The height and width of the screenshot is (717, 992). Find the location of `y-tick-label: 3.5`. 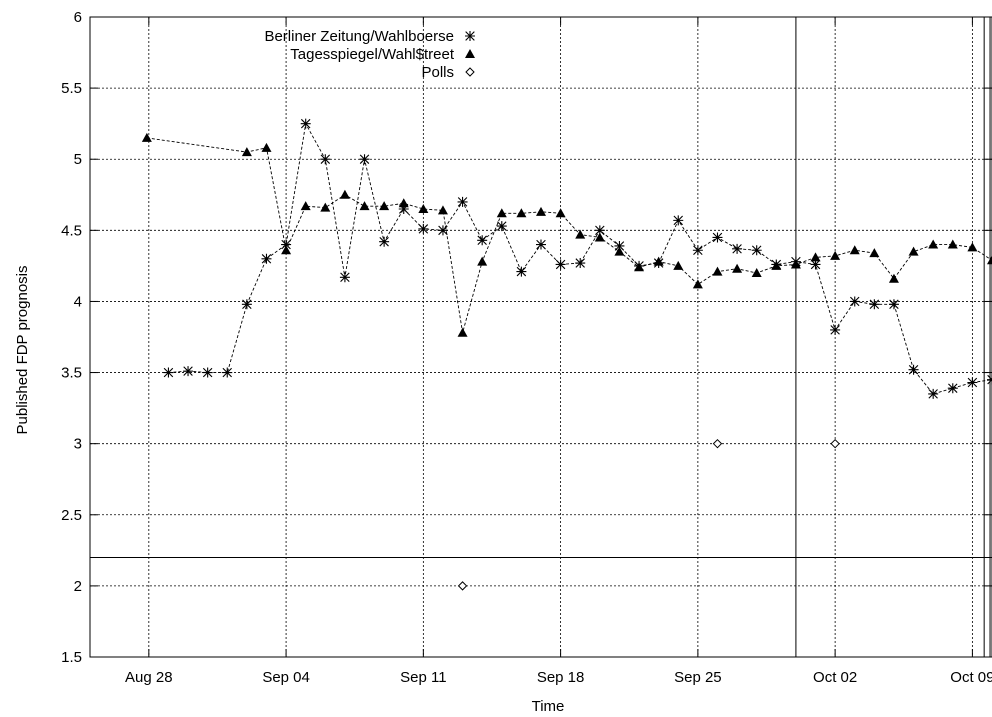

y-tick-label: 3.5 is located at coordinates (71, 373).